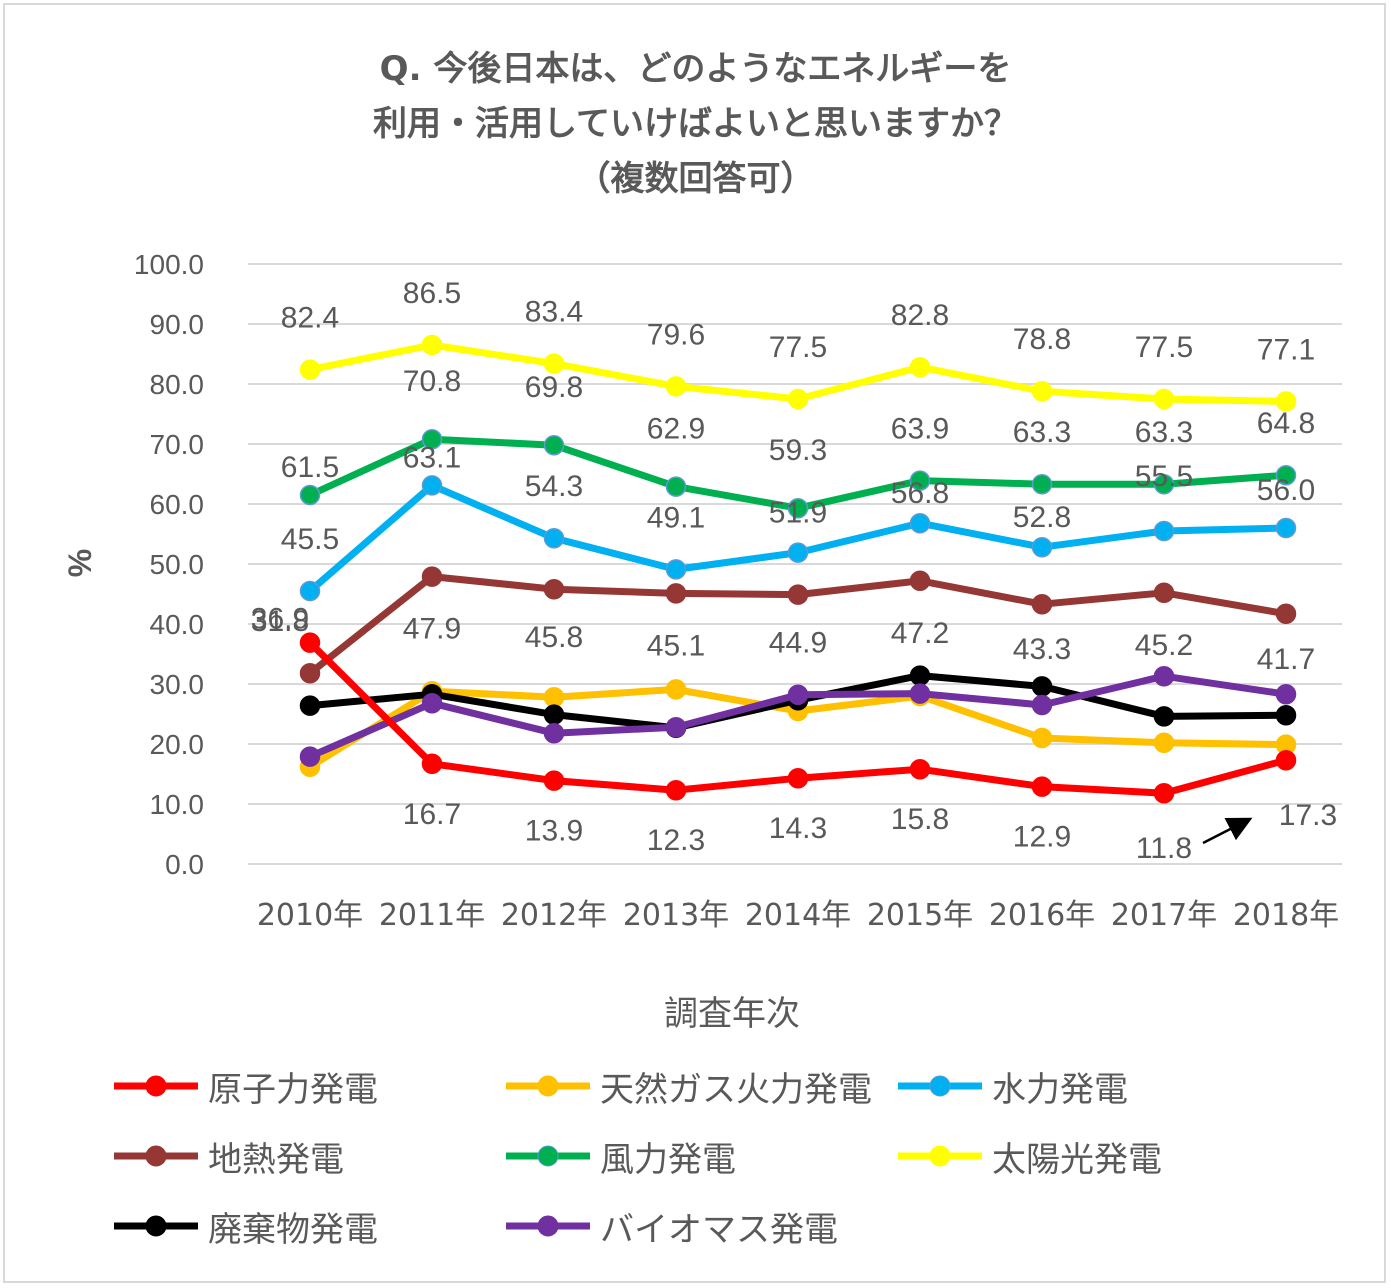 This screenshot has height=1288, width=1391. I want to click on data-label: 61.5, so click(310, 467).